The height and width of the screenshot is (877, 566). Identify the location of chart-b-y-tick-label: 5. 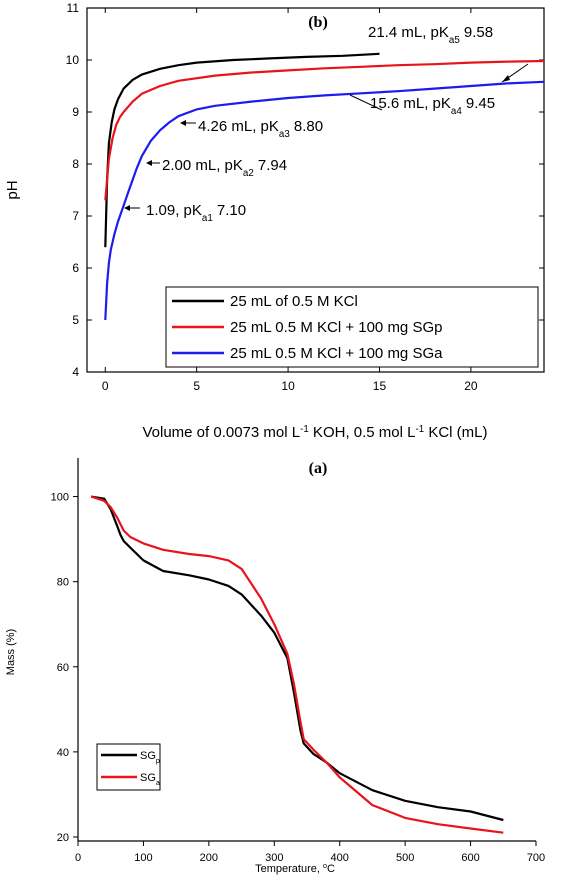
(75, 320).